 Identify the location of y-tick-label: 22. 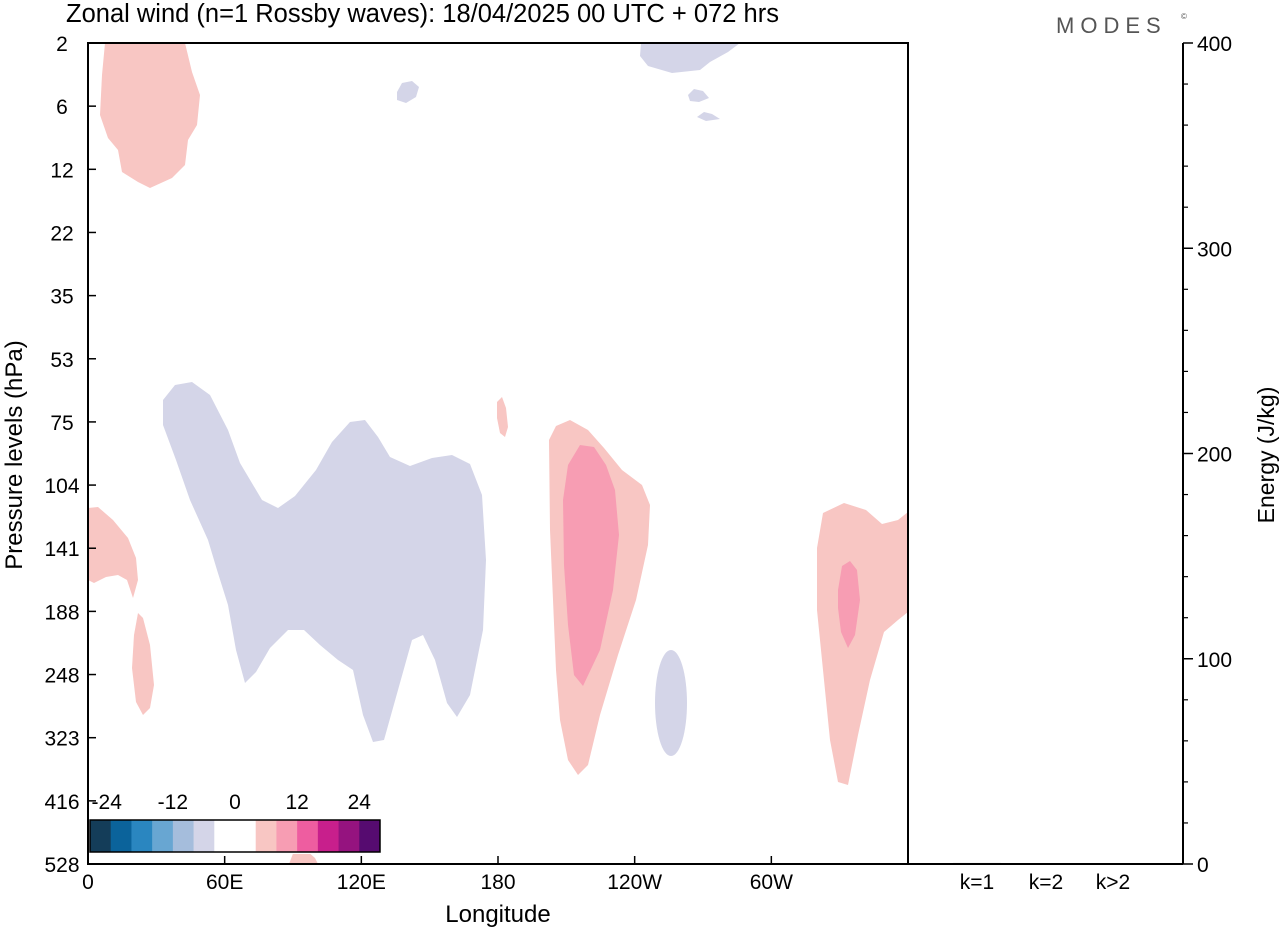
(61, 233).